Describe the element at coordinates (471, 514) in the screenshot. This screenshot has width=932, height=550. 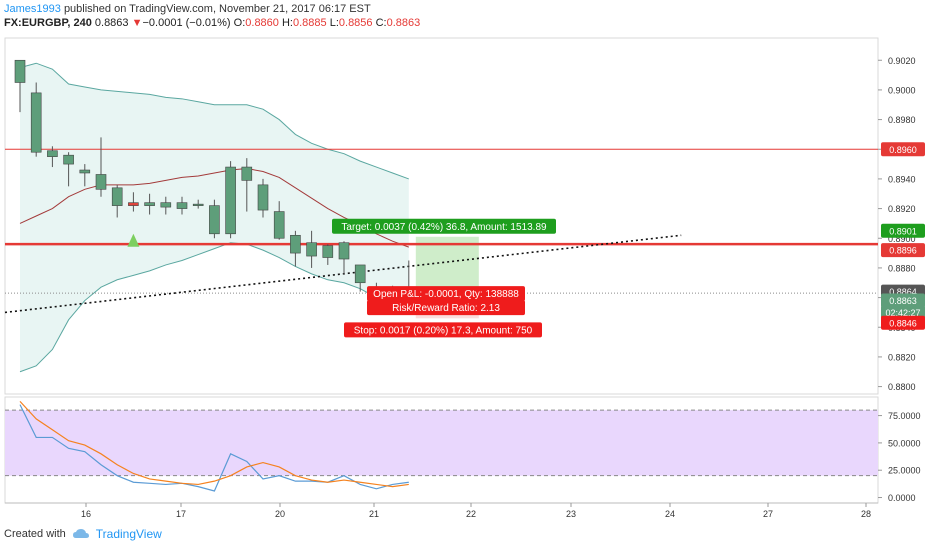
I see `time-tick-label: 22` at that location.